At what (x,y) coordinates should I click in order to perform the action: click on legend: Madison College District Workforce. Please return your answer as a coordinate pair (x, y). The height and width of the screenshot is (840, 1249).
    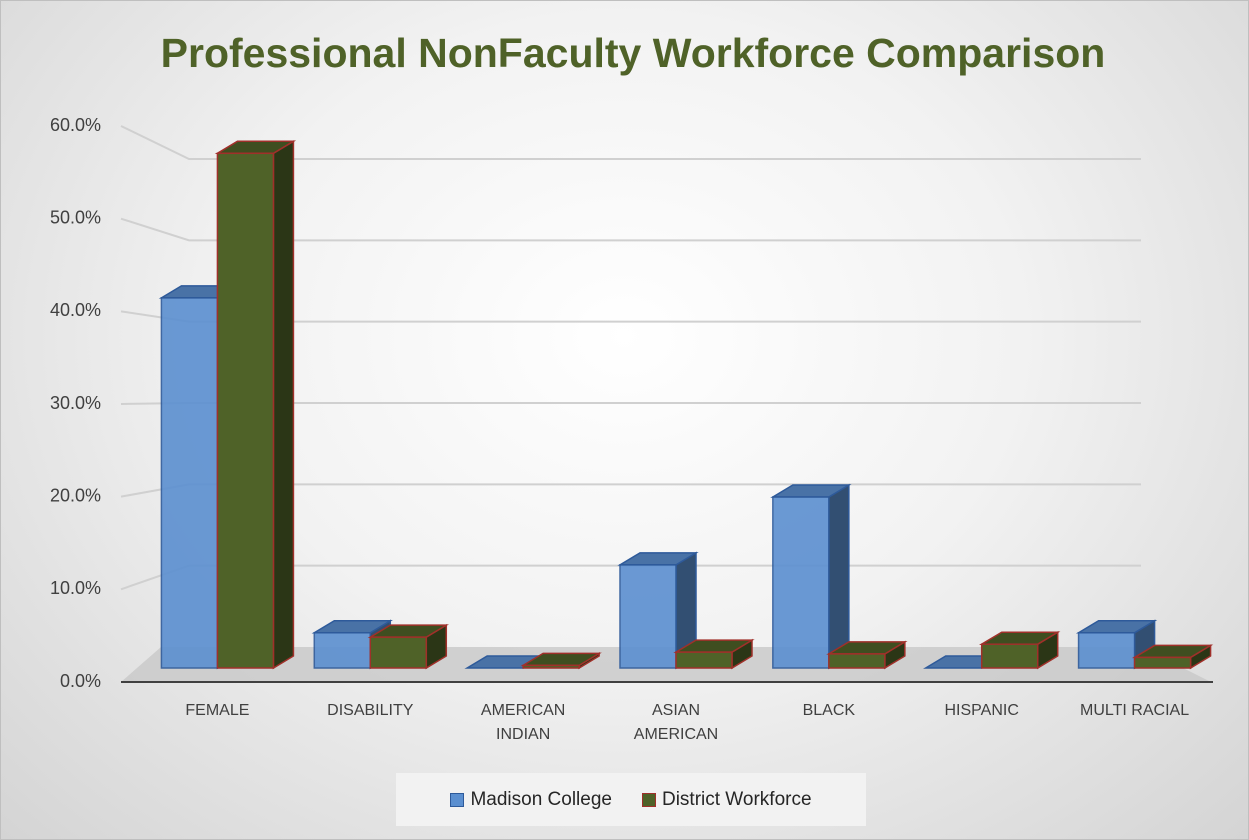
    Looking at the image, I should click on (631, 799).